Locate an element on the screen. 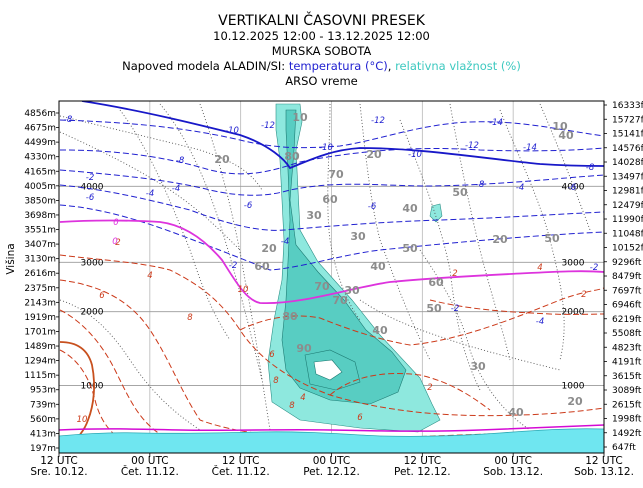  zero-isotherm is located at coordinates (331, 262).